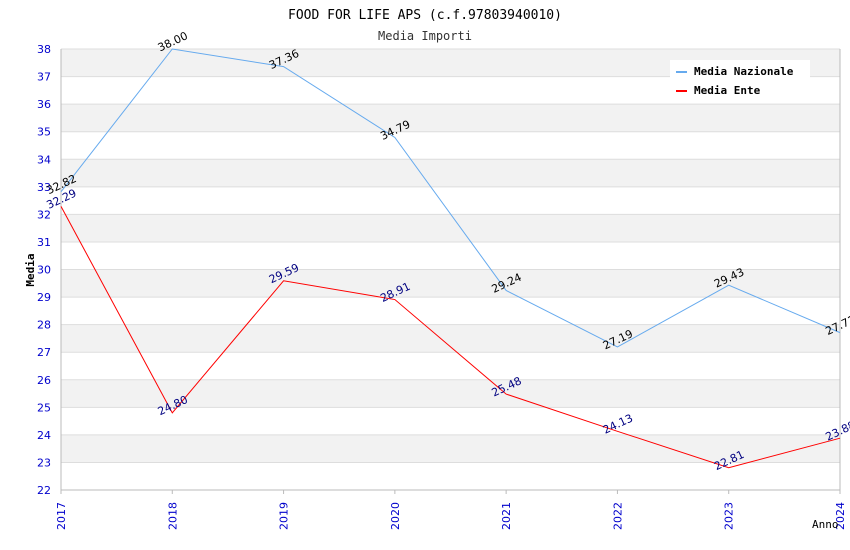 The width and height of the screenshot is (850, 550). Describe the element at coordinates (44, 462) in the screenshot. I see `y-tick-label: 23` at that location.